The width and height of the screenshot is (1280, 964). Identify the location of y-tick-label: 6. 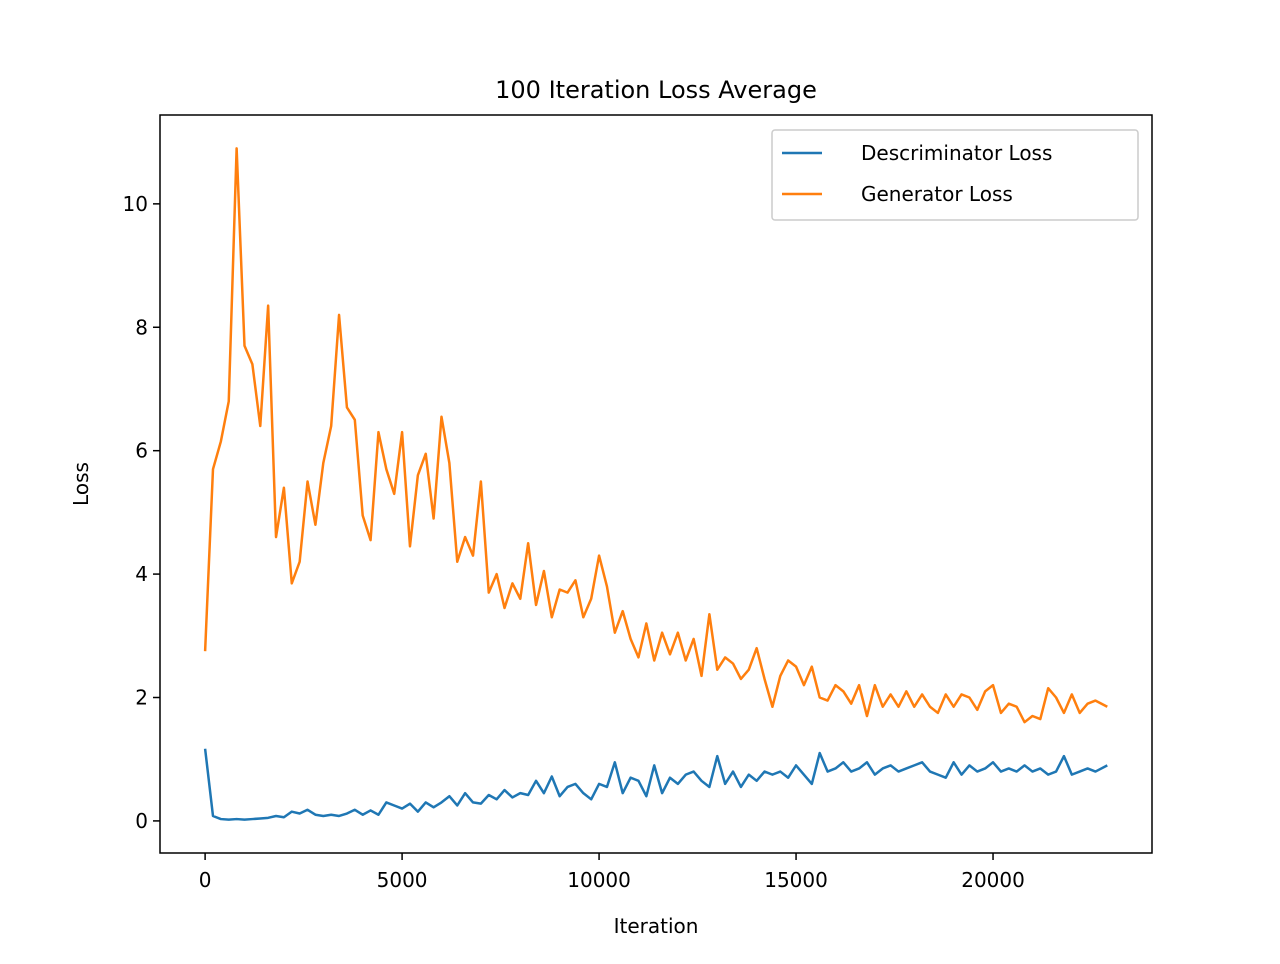
(141, 451).